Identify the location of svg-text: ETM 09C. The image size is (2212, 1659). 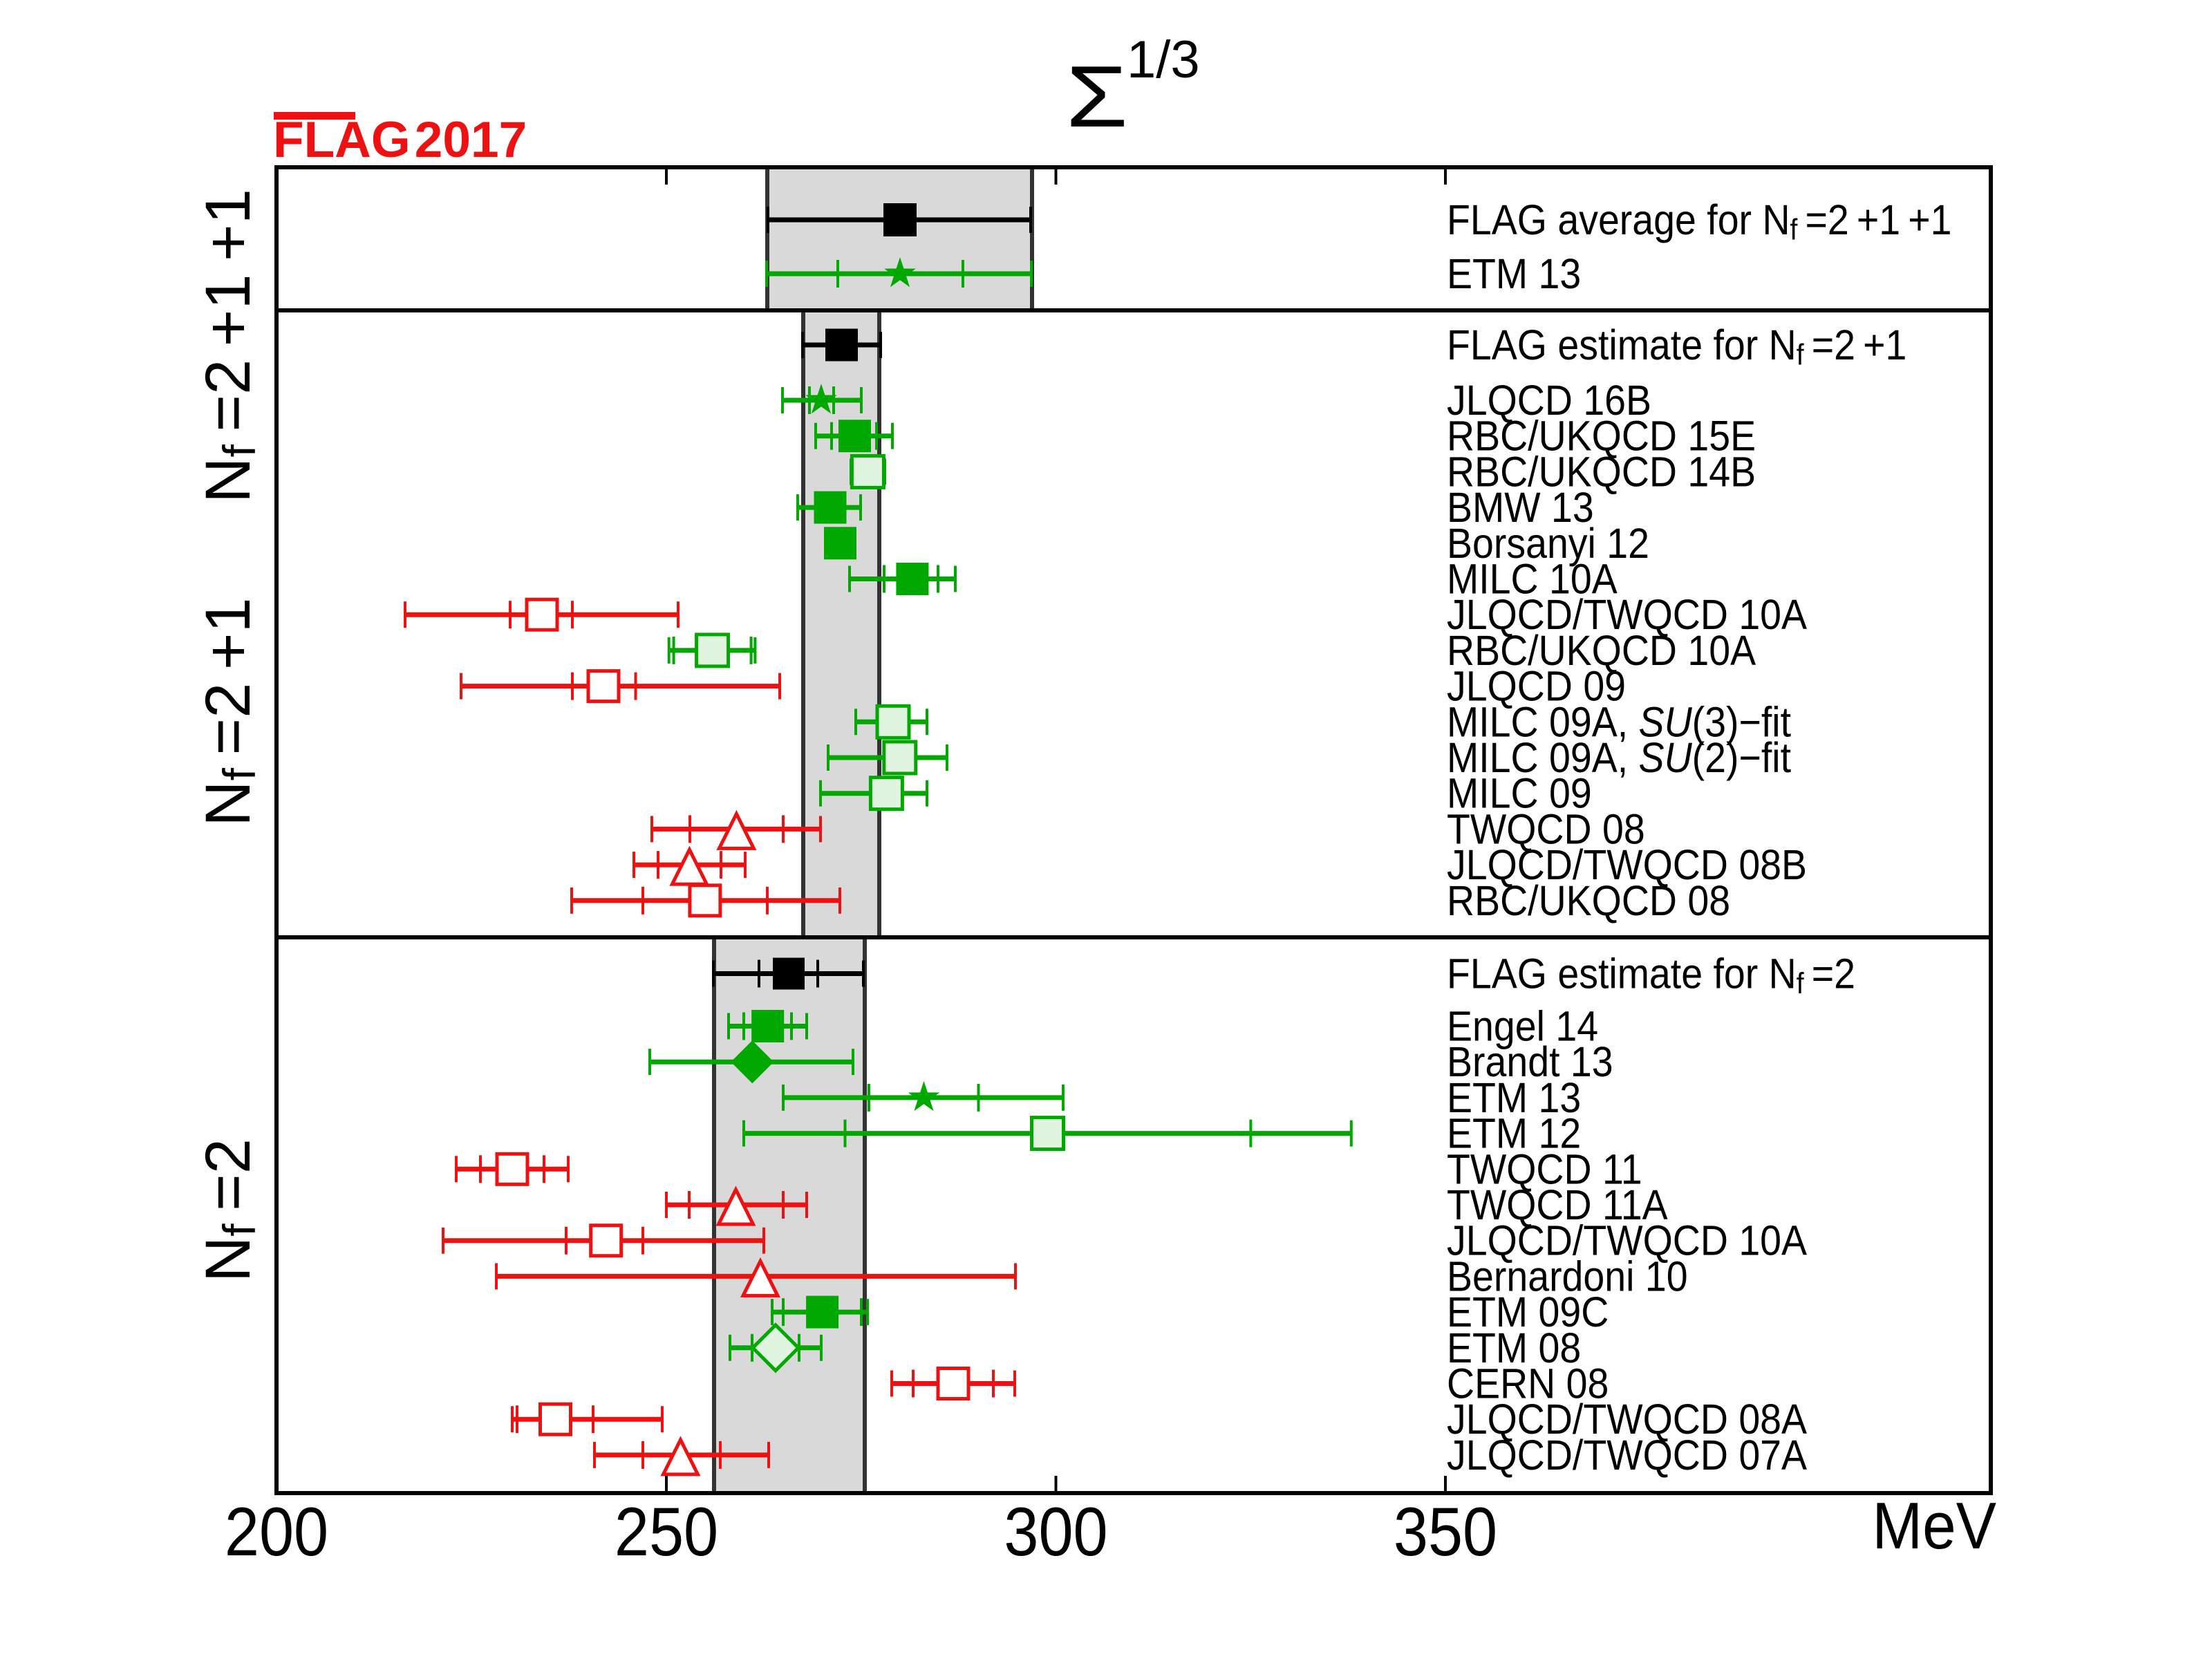
(1528, 1312).